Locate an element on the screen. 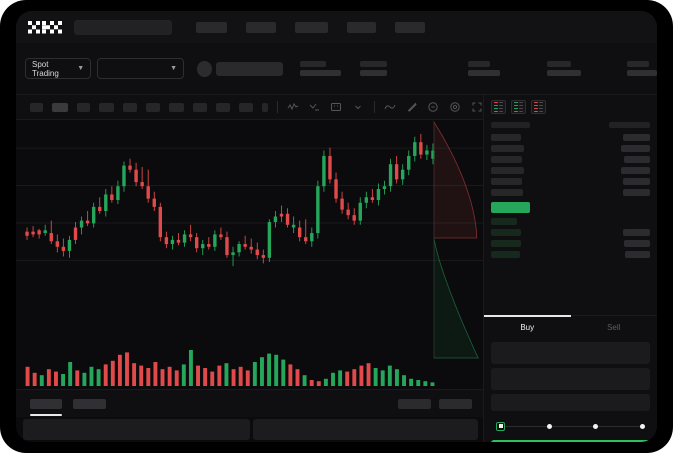 Image resolution: width=673 pixels, height=453 pixels. compare-icon is located at coordinates (314, 107).